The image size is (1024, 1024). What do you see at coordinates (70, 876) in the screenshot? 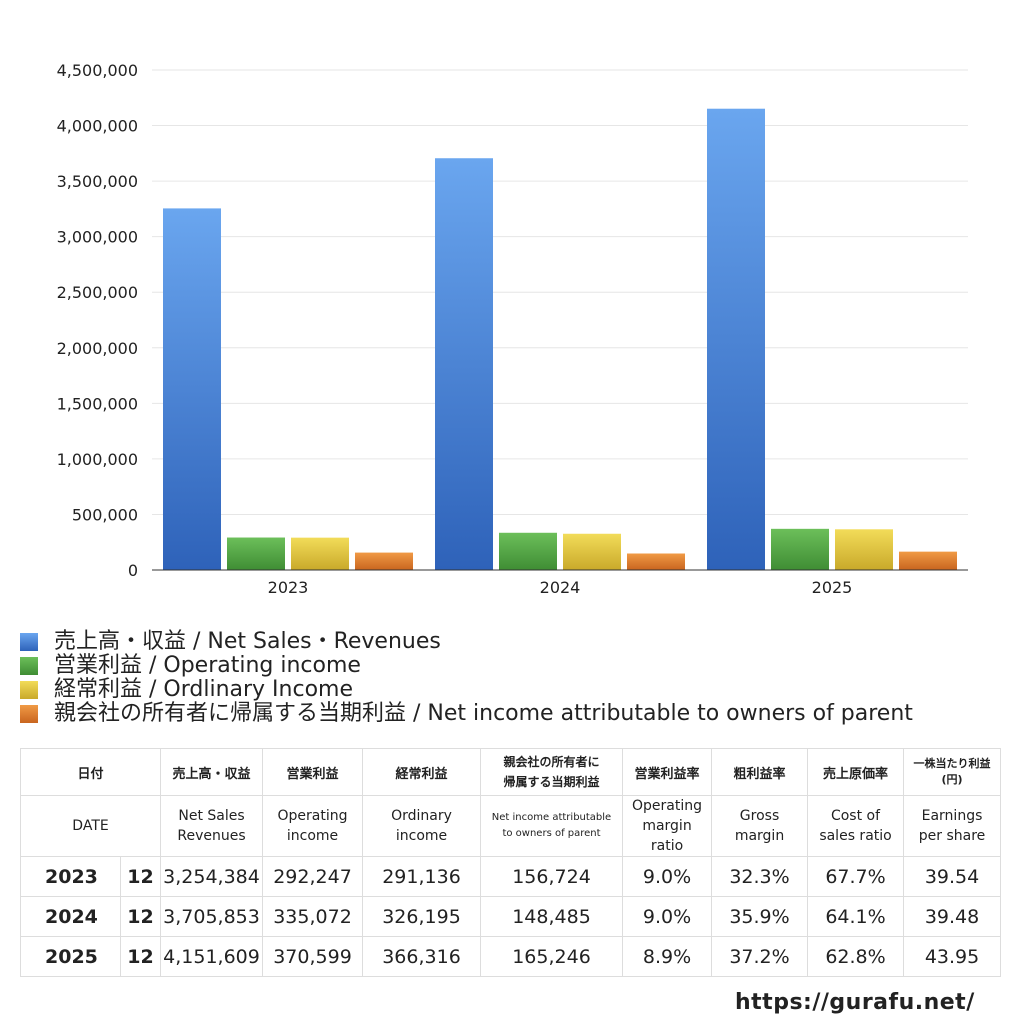
I see `cell-year: 2023` at bounding box center [70, 876].